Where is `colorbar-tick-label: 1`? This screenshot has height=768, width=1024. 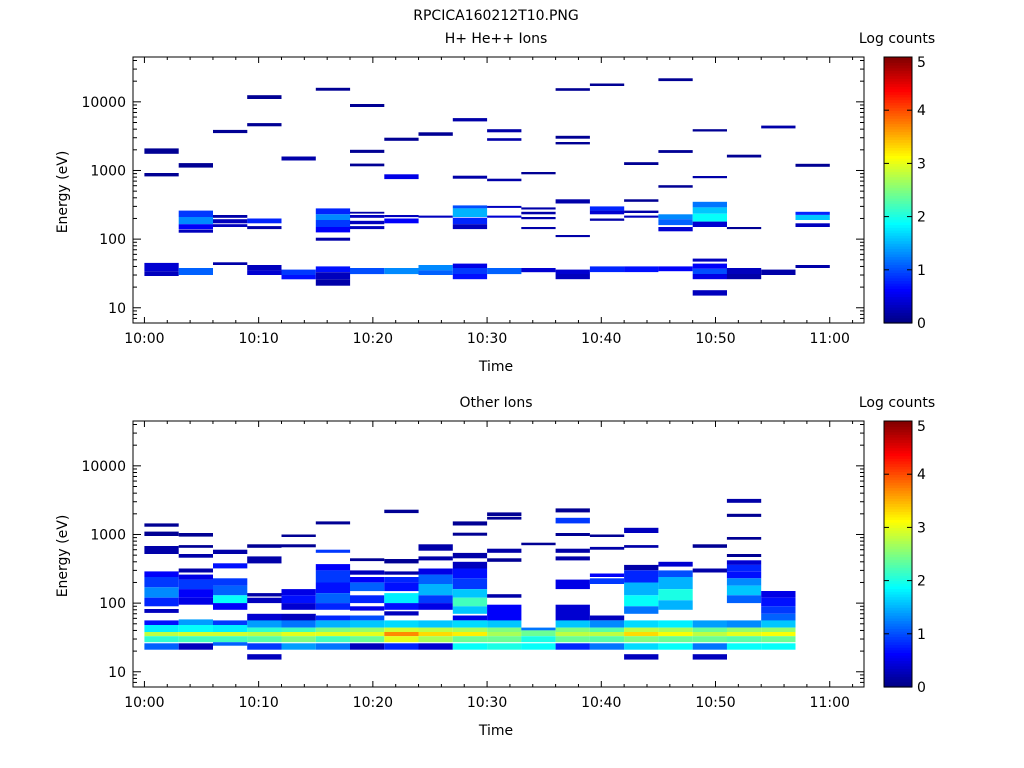
colorbar-tick-label: 1 is located at coordinates (921, 635).